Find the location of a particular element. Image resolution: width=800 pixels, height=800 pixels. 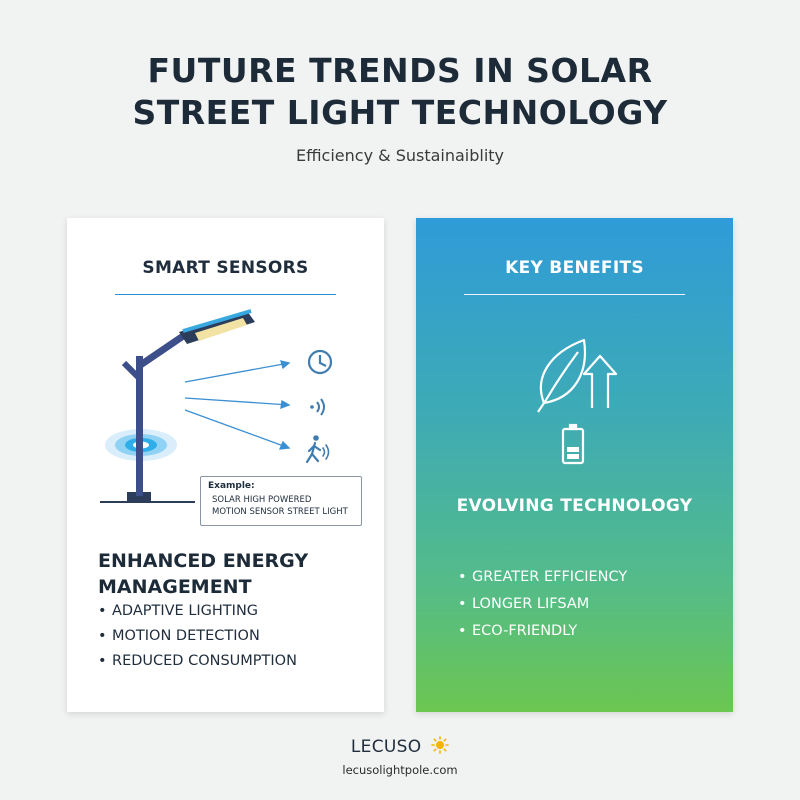

title-line-1: FUTURE TRENDS IN SOLAR is located at coordinates (400, 70).